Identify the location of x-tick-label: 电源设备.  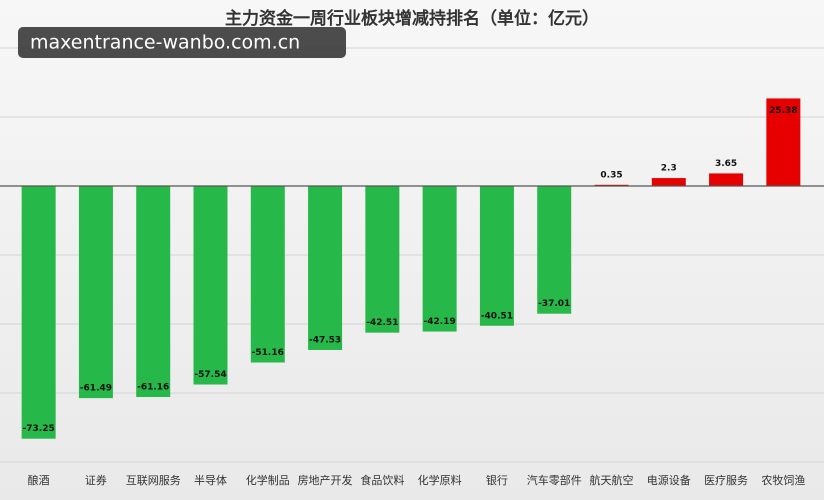
(669, 480).